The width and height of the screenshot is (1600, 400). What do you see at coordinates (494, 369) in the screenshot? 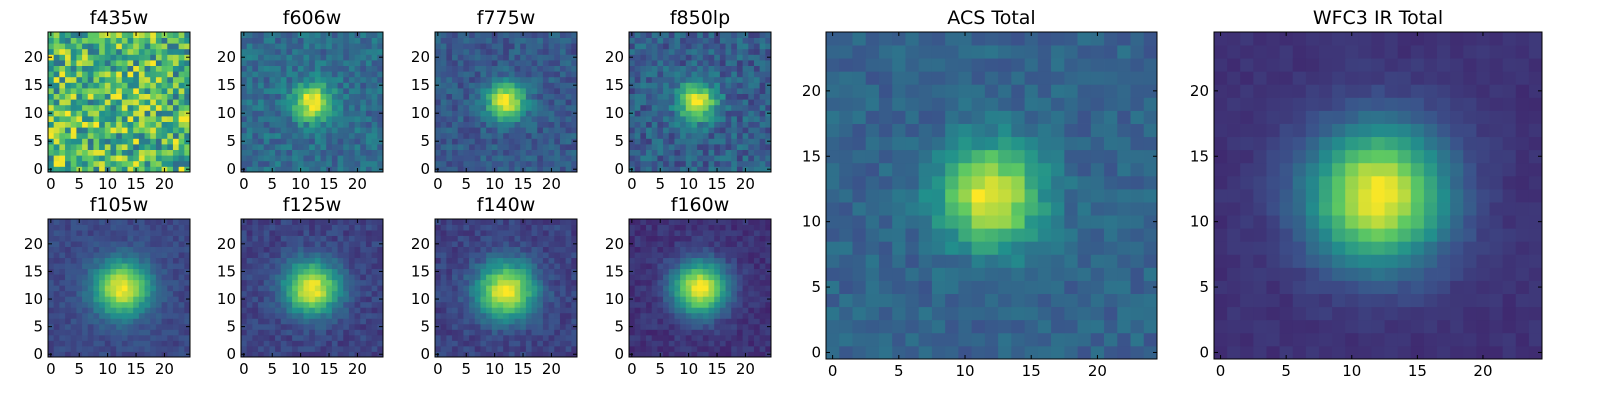
I see `x-tick-label: 10` at bounding box center [494, 369].